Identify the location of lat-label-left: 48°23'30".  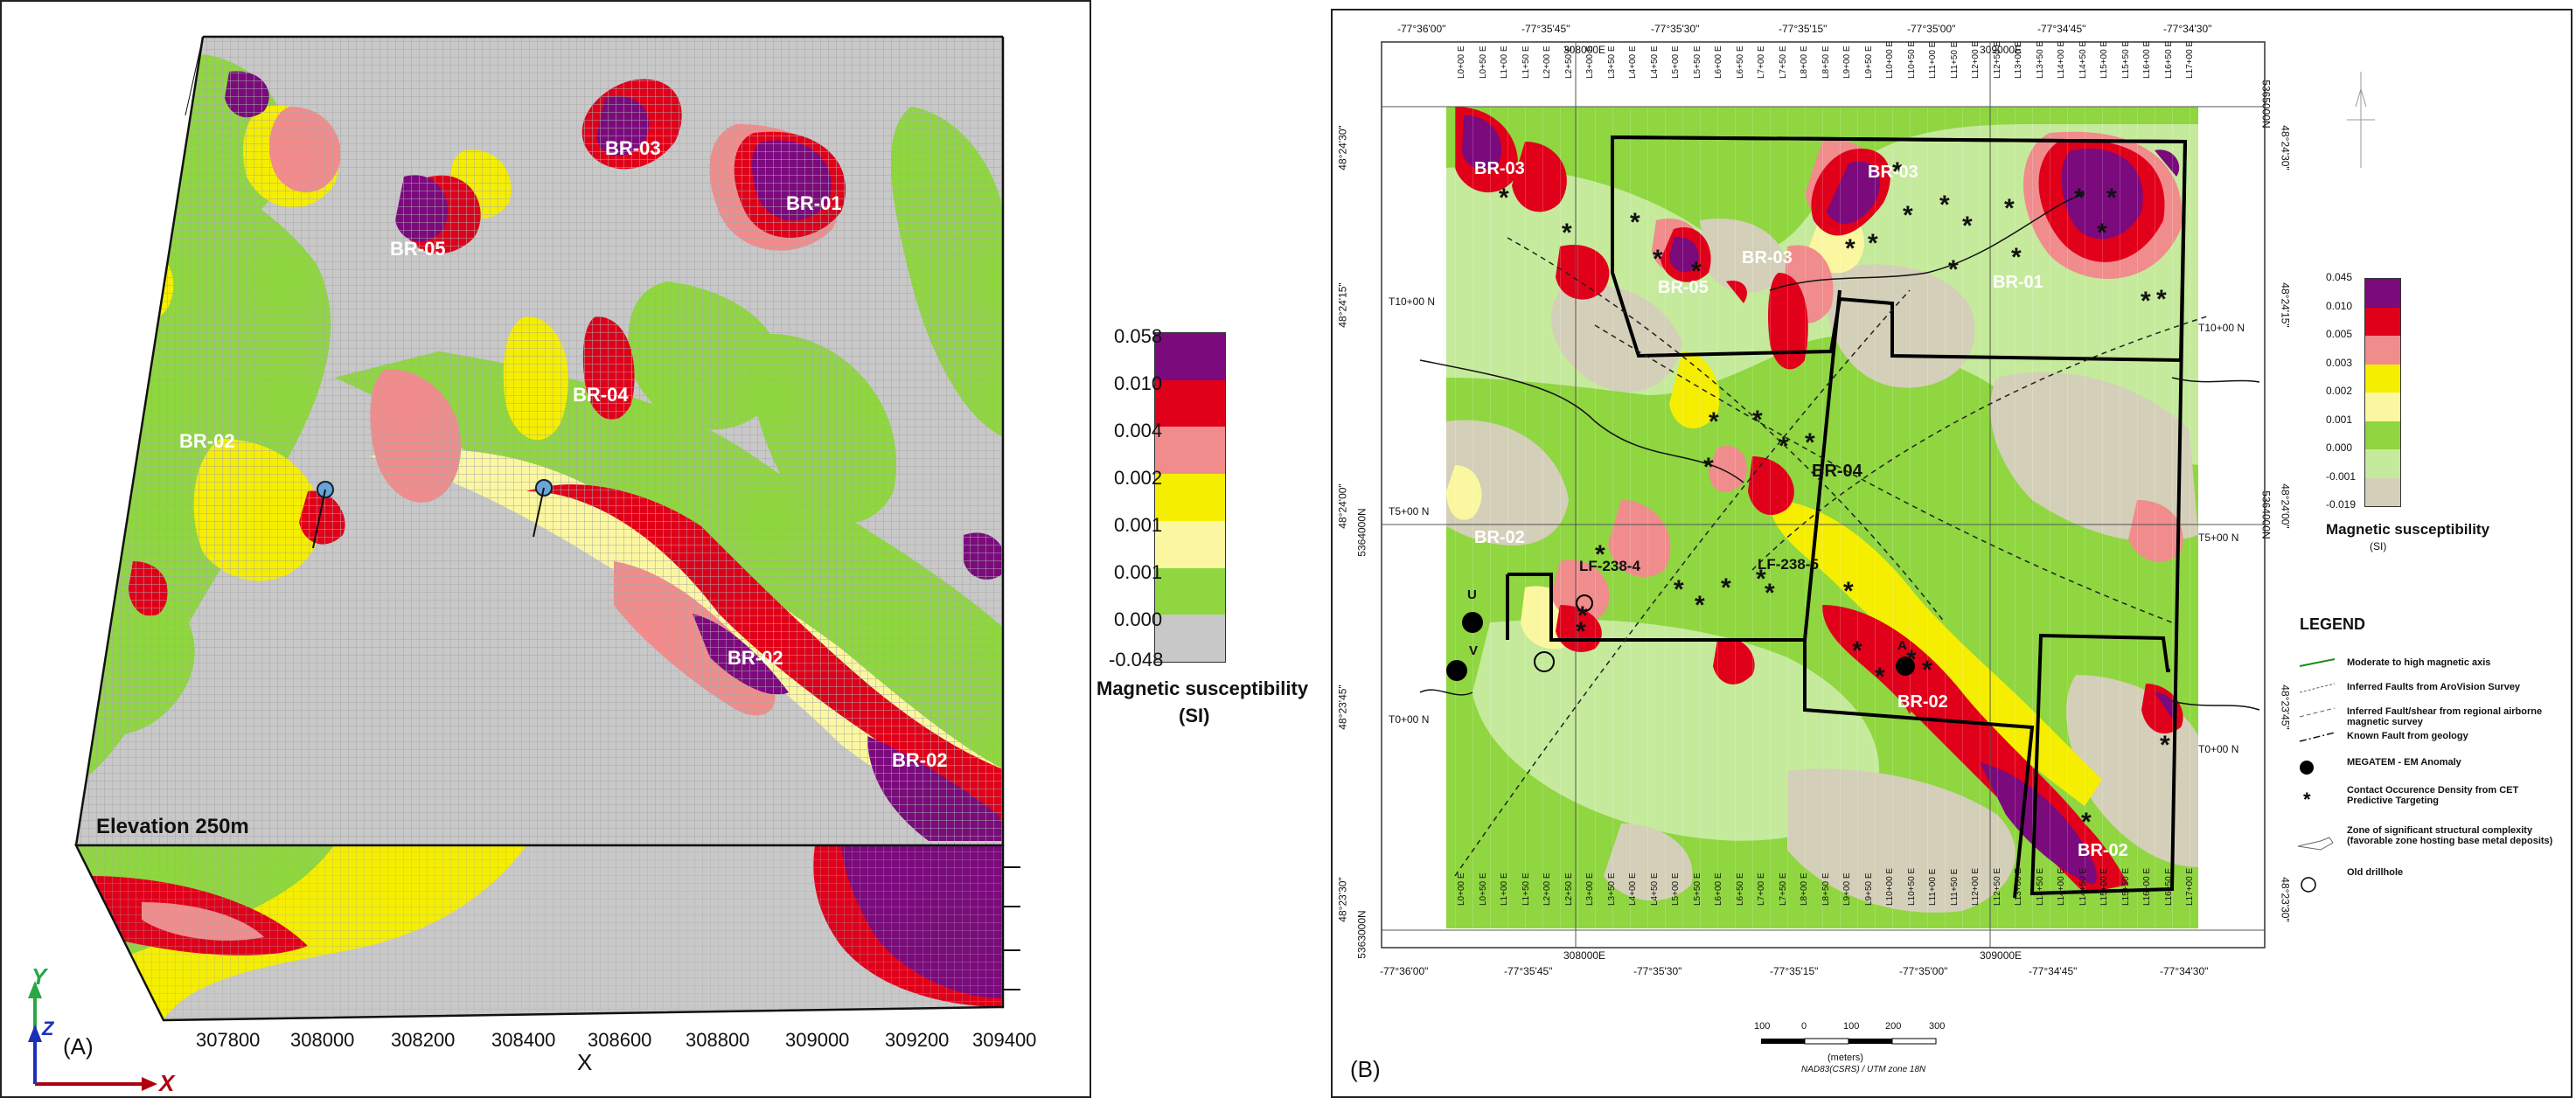
(1342, 899).